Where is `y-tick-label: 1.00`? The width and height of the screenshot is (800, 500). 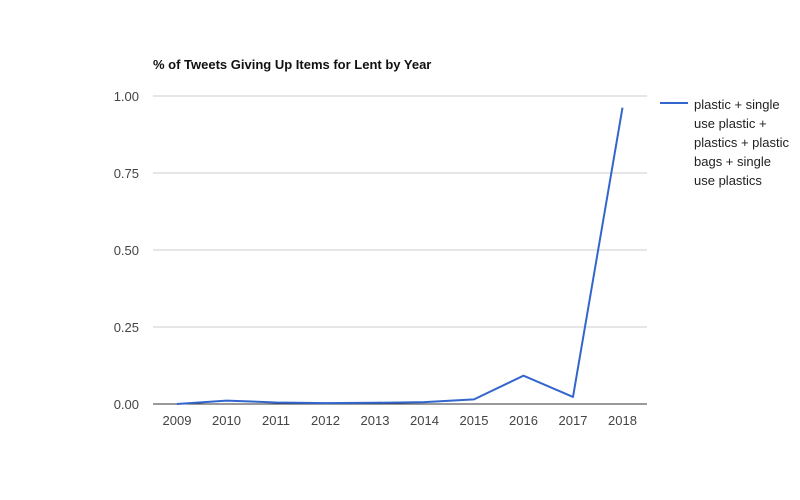
y-tick-label: 1.00 is located at coordinates (126, 96).